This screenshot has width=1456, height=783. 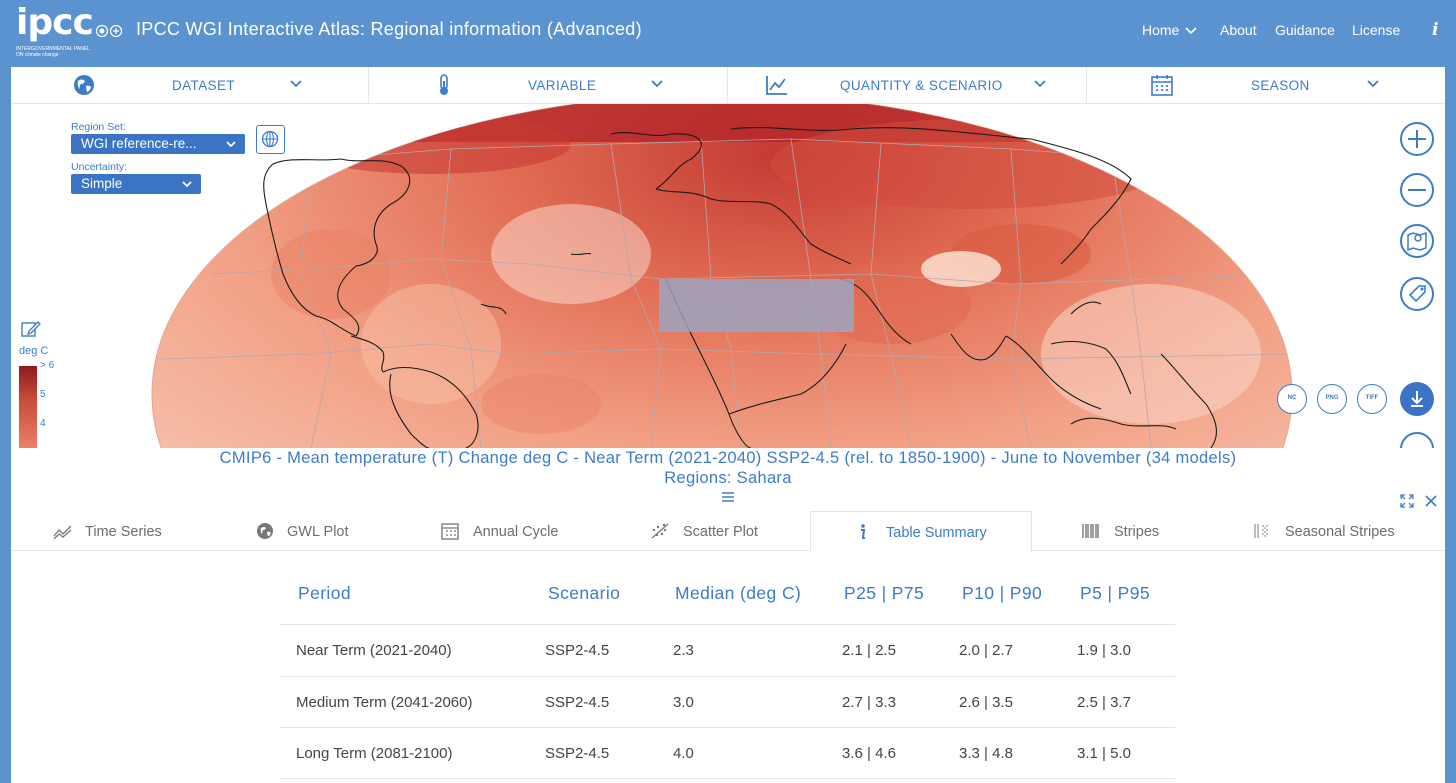 I want to click on region-set-label: Region Set:, so click(x=98, y=127).